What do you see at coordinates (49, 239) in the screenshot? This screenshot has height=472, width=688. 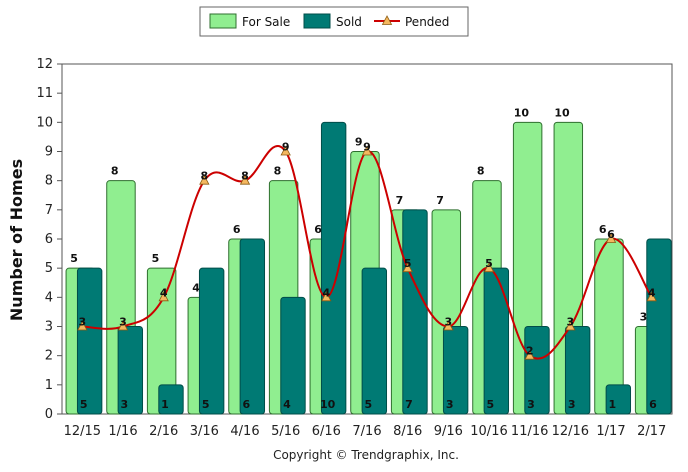 I see `y-tick-label: 6` at bounding box center [49, 239].